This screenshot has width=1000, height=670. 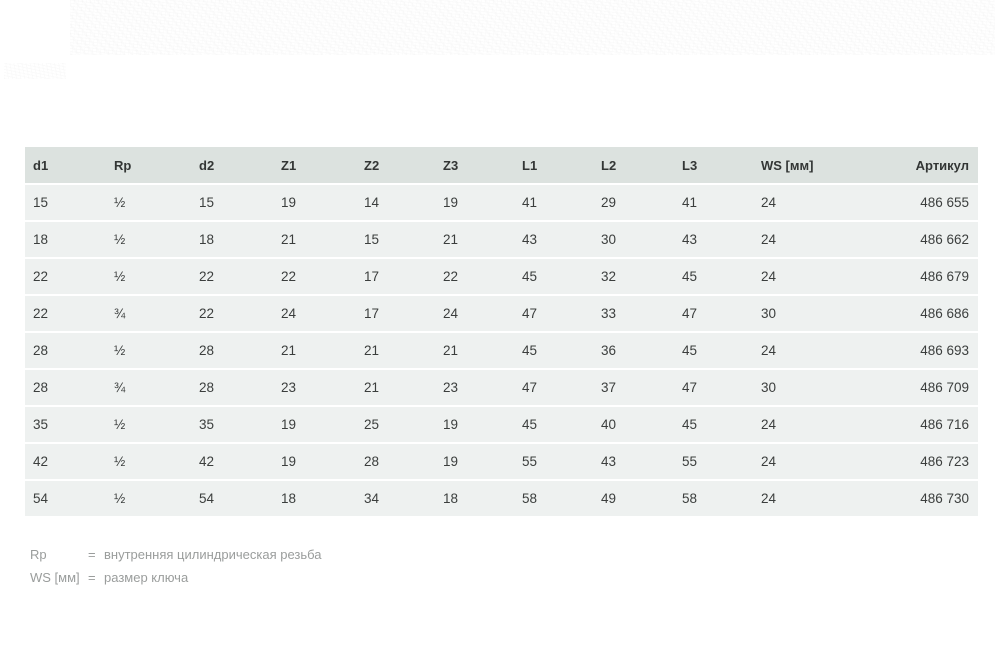 I want to click on dimension-cell: 29, so click(x=633, y=202).